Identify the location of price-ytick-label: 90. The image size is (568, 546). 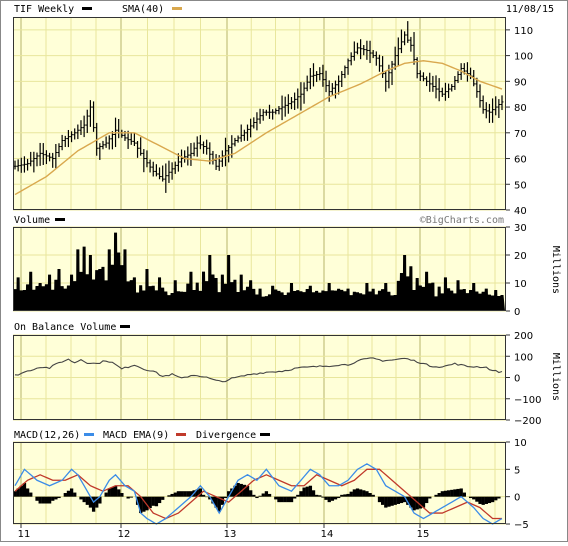
(520, 82).